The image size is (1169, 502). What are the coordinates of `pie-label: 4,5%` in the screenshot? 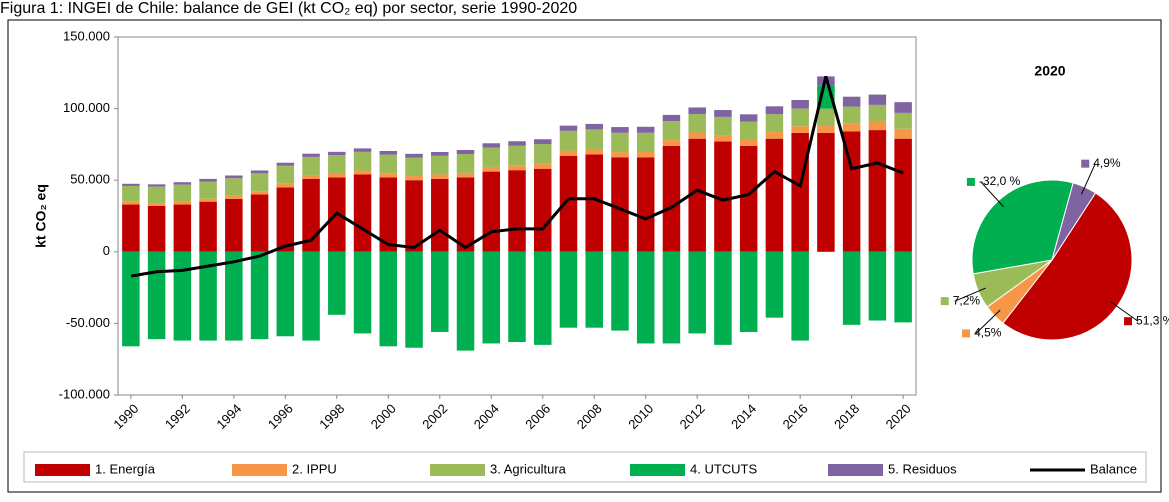 It's located at (988, 333).